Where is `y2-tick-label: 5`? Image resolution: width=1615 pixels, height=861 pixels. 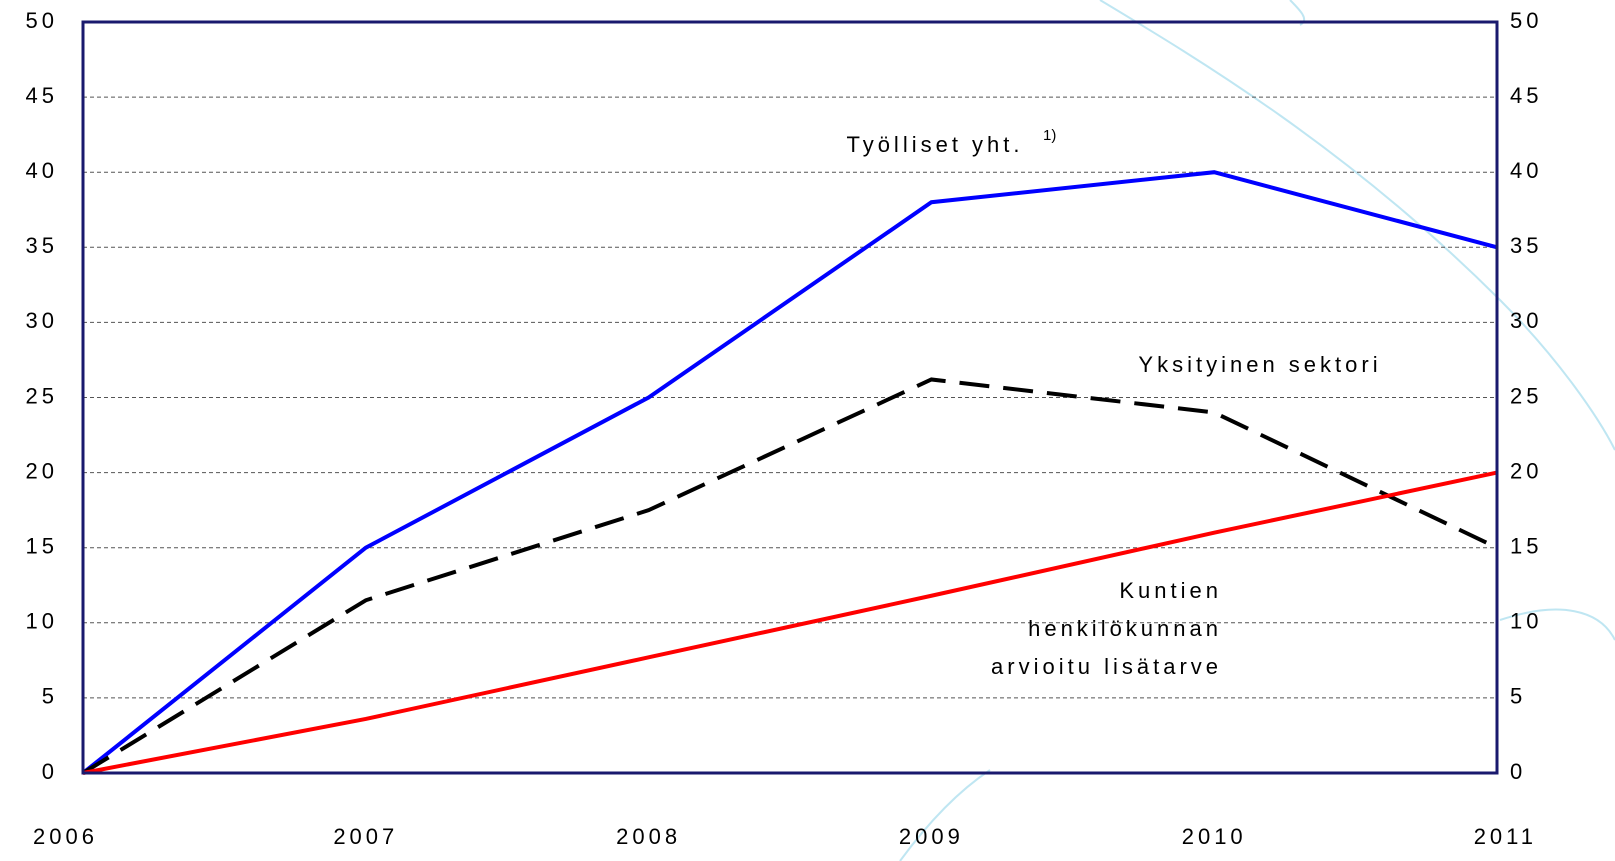 y2-tick-label: 5 is located at coordinates (1518, 696).